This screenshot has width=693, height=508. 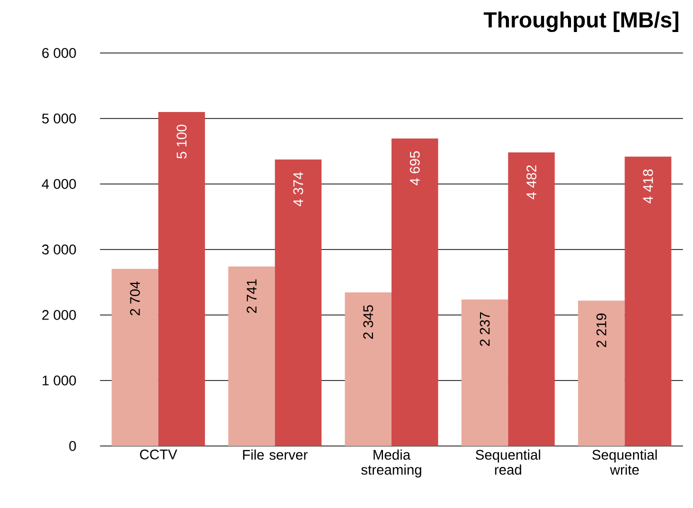 What do you see at coordinates (415, 168) in the screenshot?
I see `data-label: 4 695` at bounding box center [415, 168].